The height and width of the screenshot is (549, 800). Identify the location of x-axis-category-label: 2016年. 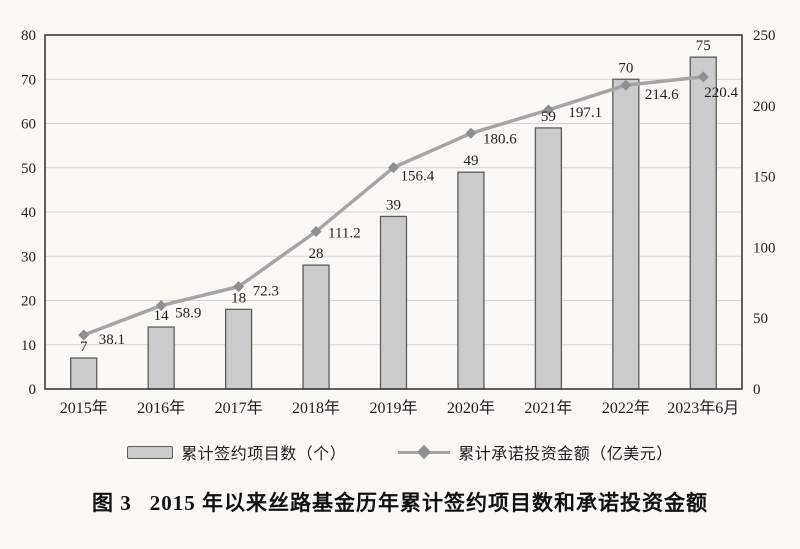
(161, 408).